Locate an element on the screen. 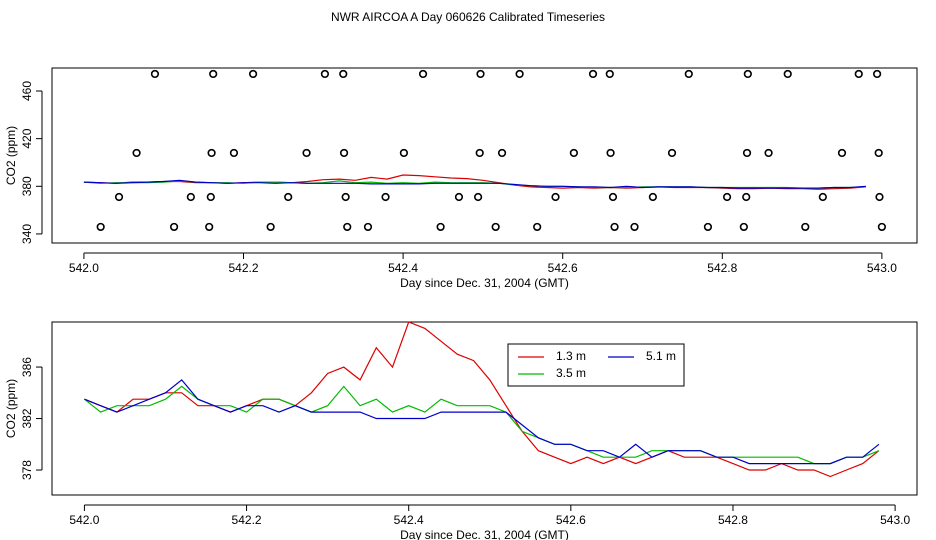  y-tick-label: 420 is located at coordinates (27, 138).